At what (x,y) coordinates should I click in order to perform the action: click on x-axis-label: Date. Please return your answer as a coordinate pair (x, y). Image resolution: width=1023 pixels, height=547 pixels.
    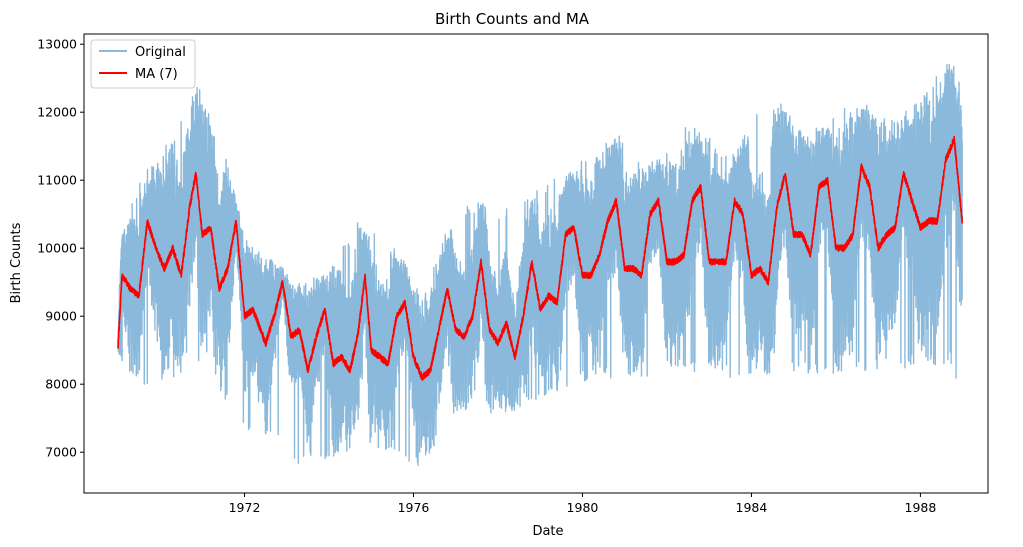
    Looking at the image, I should click on (547, 531).